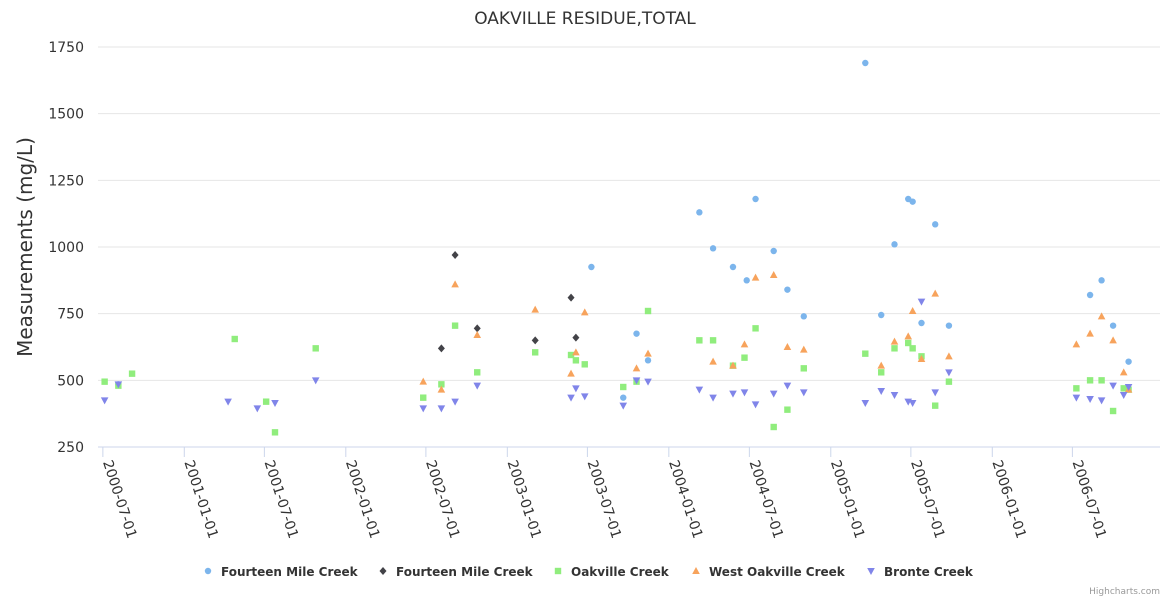  What do you see at coordinates (1124, 592) in the screenshot?
I see `credits-link: Highcharts.com` at bounding box center [1124, 592].